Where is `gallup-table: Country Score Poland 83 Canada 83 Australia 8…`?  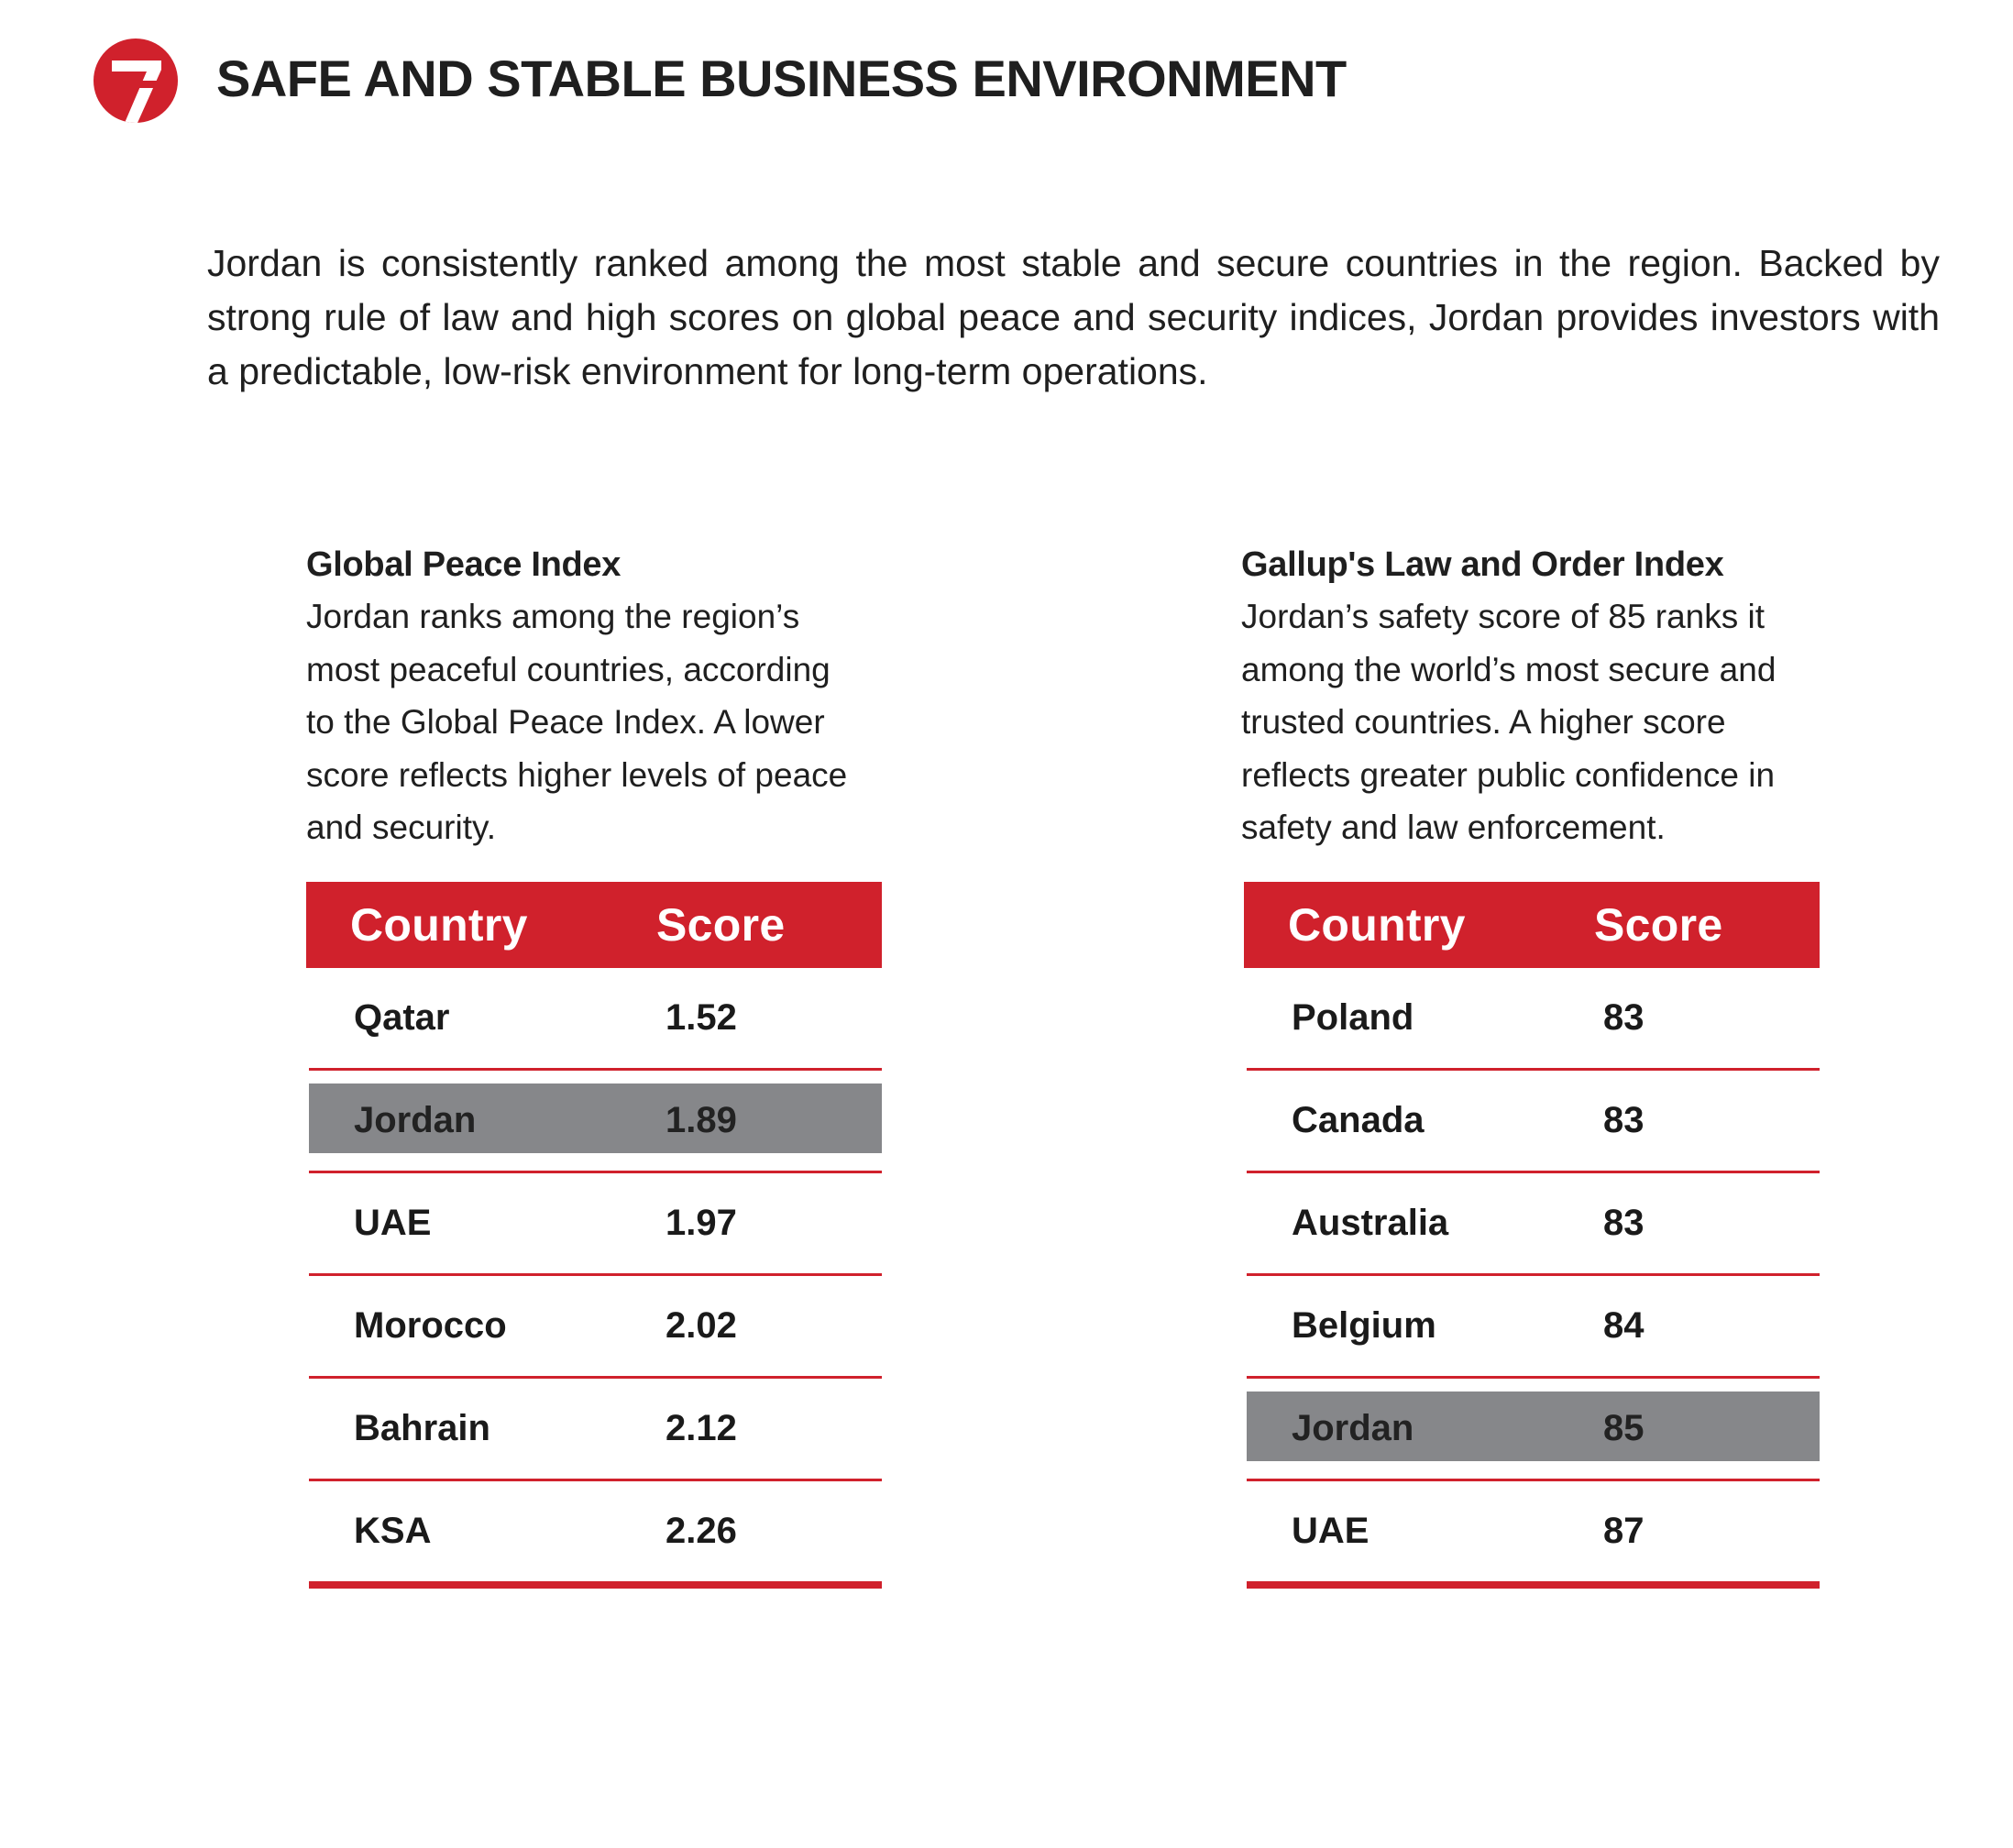 gallup-table: Country Score Poland 83 Canada 83 Australia 8… is located at coordinates (1532, 1235).